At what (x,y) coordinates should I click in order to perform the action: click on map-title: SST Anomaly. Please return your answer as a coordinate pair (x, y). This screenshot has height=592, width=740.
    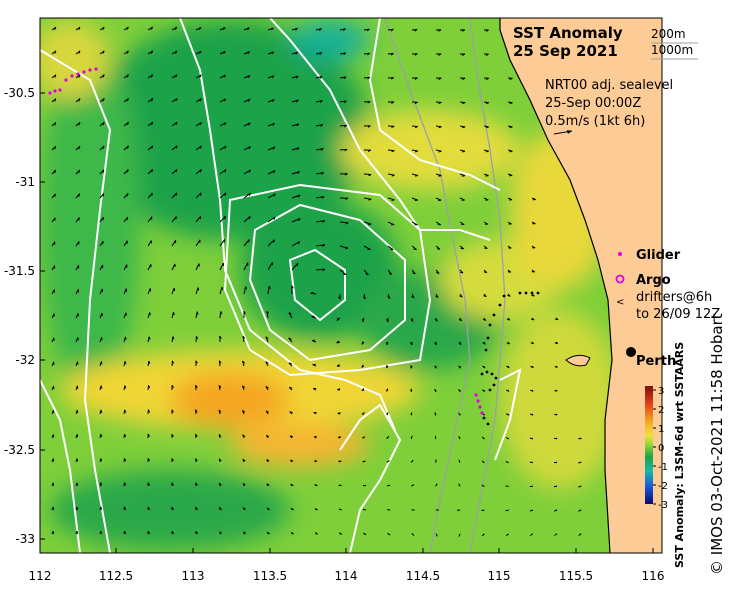
    Looking at the image, I should click on (568, 33).